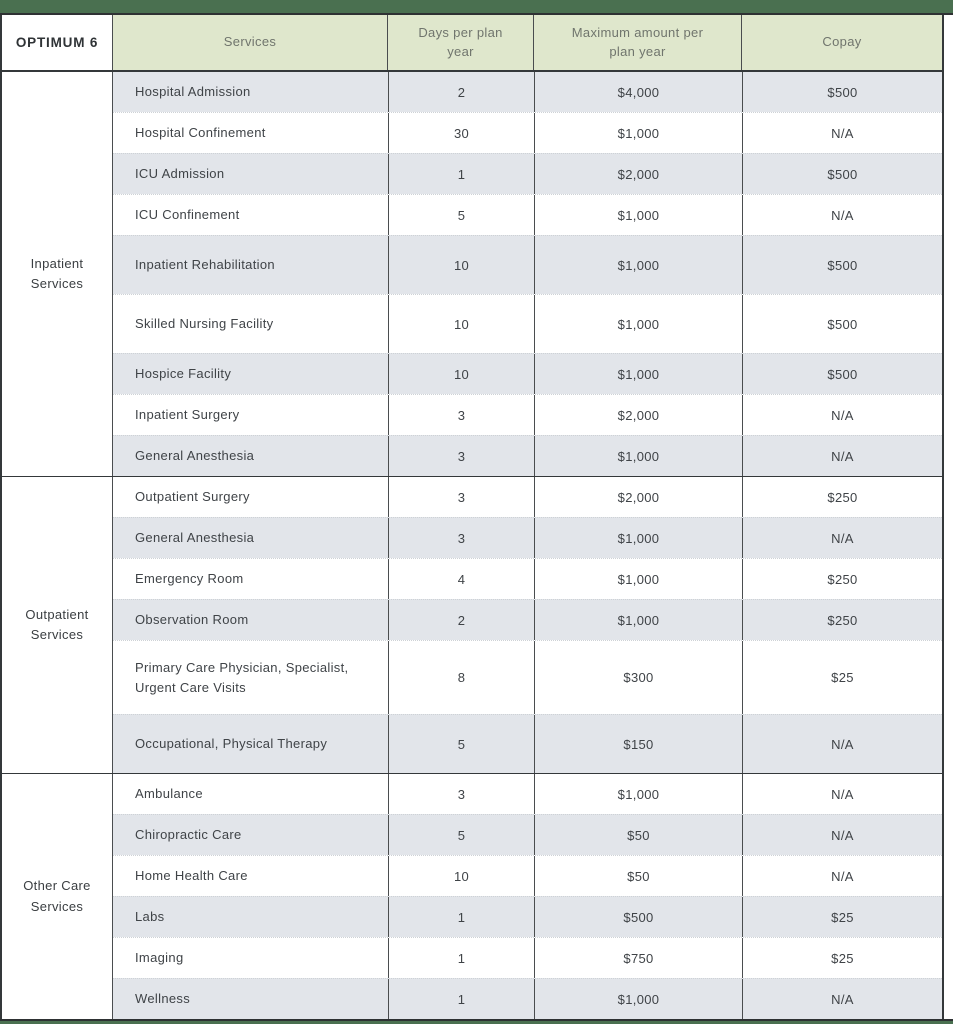 The image size is (953, 1024). I want to click on table-row: Emergency Room 4 $1,000 $250, so click(527, 578).